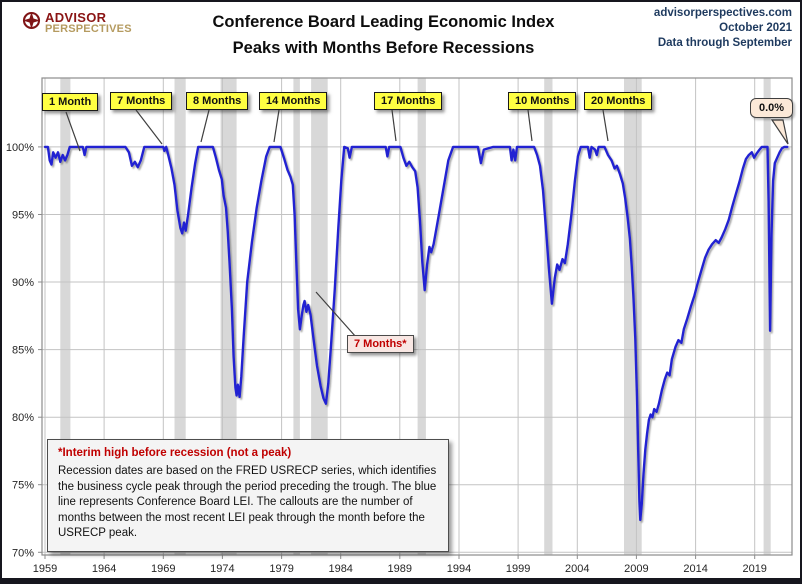 This screenshot has height=584, width=802. I want to click on x-axis-label: 1979, so click(281, 569).